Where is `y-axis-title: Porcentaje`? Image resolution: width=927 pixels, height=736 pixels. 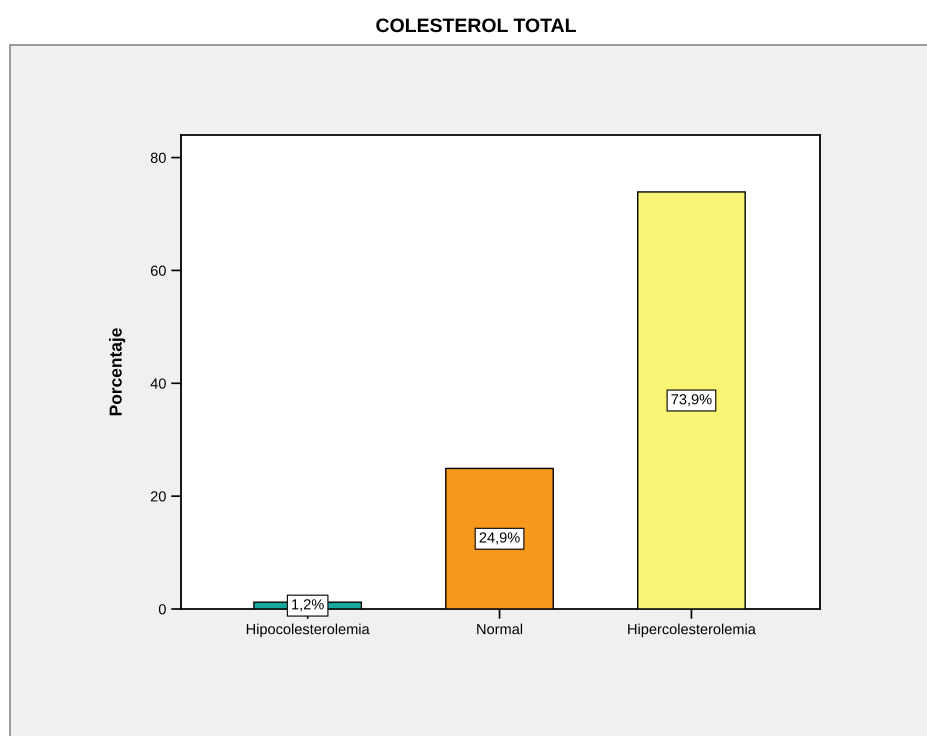 y-axis-title: Porcentaje is located at coordinates (117, 372).